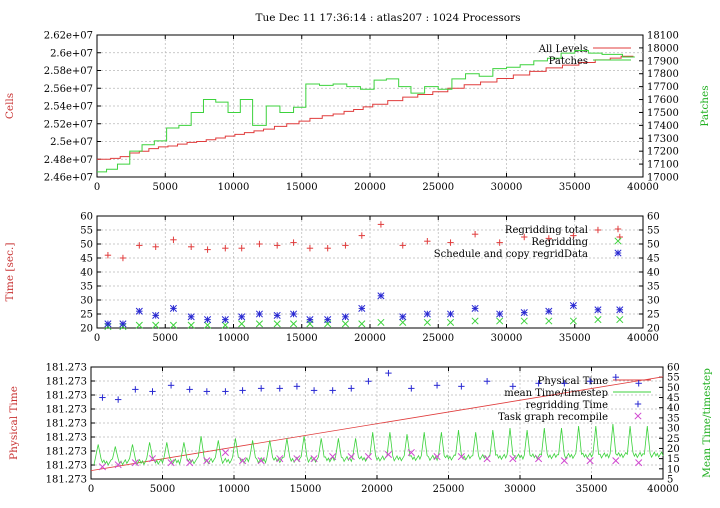 The image size is (720, 508). What do you see at coordinates (68, 36) in the screenshot?
I see `y-tick-label: 2.62e+07` at bounding box center [68, 36].